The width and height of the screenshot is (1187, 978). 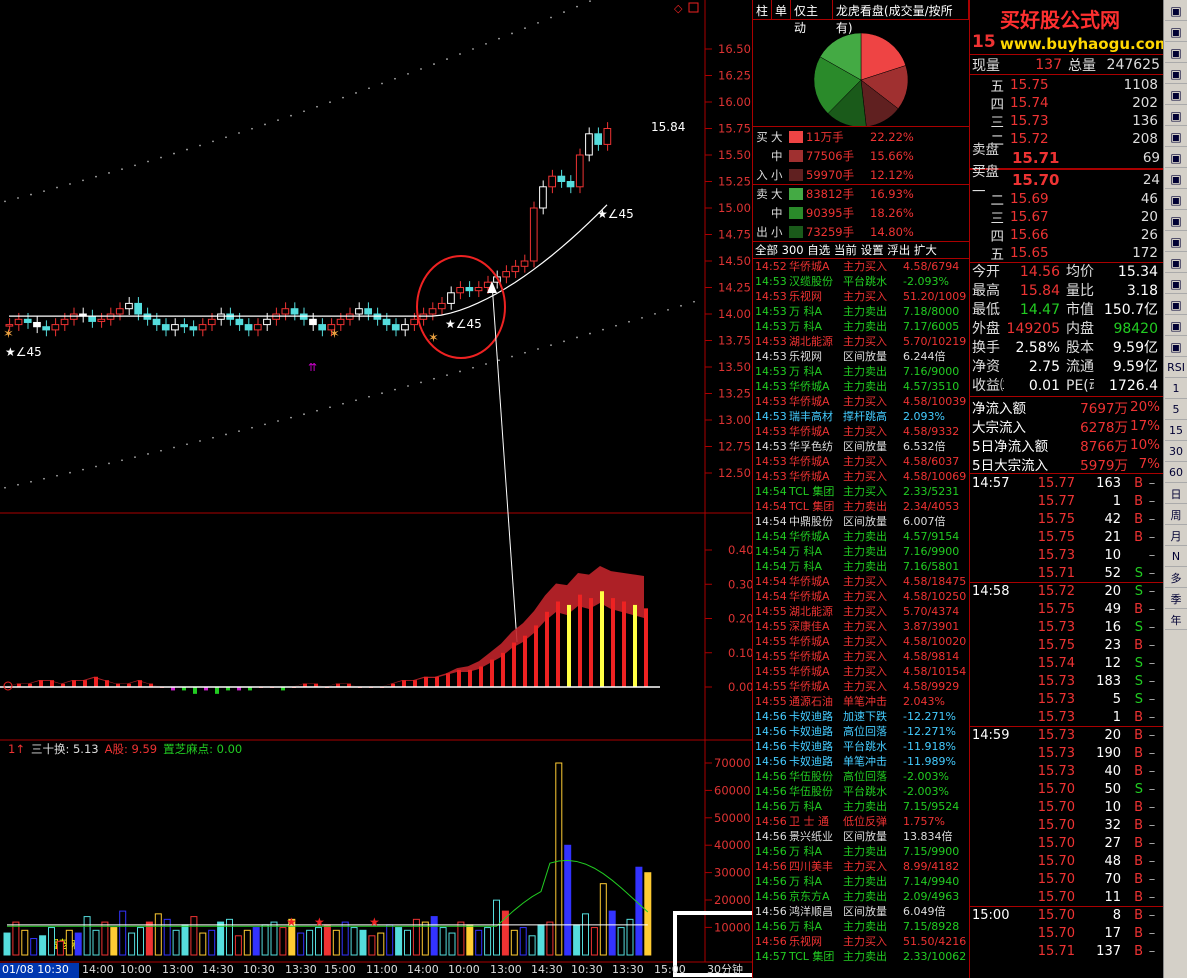 I want to click on news-row: 14:53 湖北能源 主力买入 5.70/10219, so click(x=862, y=341).